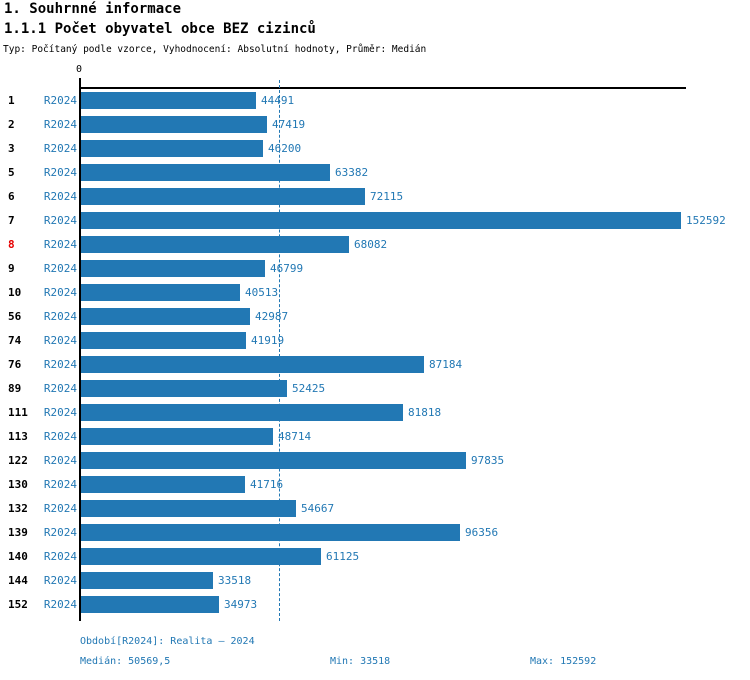 The width and height of the screenshot is (750, 680). What do you see at coordinates (18, 436) in the screenshot?
I see `row-category-label: 113` at bounding box center [18, 436].